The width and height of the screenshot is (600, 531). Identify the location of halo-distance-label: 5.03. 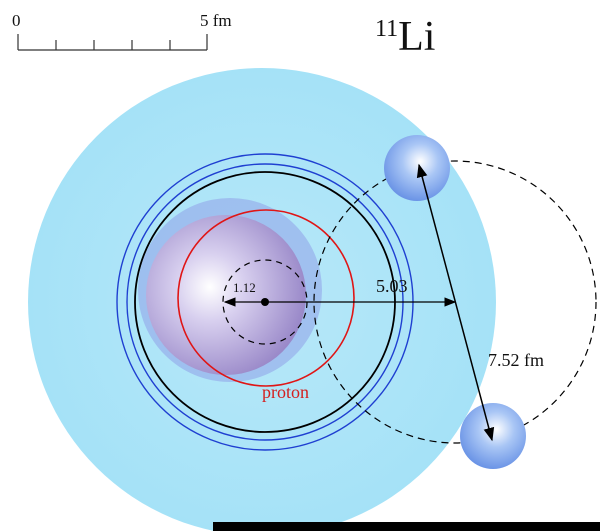
(392, 286).